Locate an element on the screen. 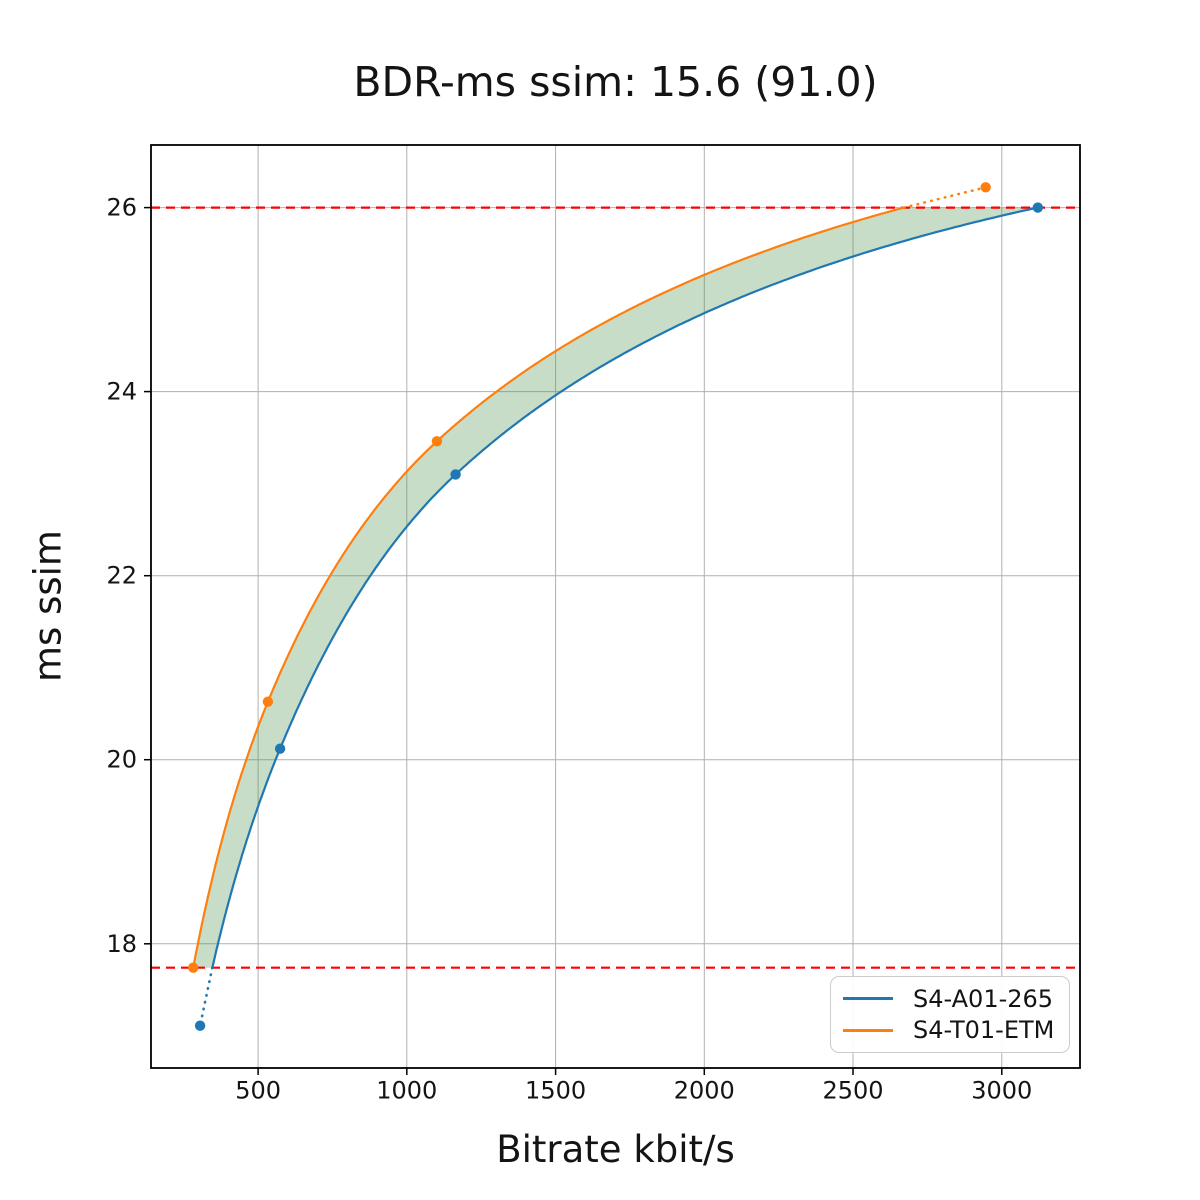 The width and height of the screenshot is (1200, 1200). legend-item: S4-A01-265 is located at coordinates (950, 999).